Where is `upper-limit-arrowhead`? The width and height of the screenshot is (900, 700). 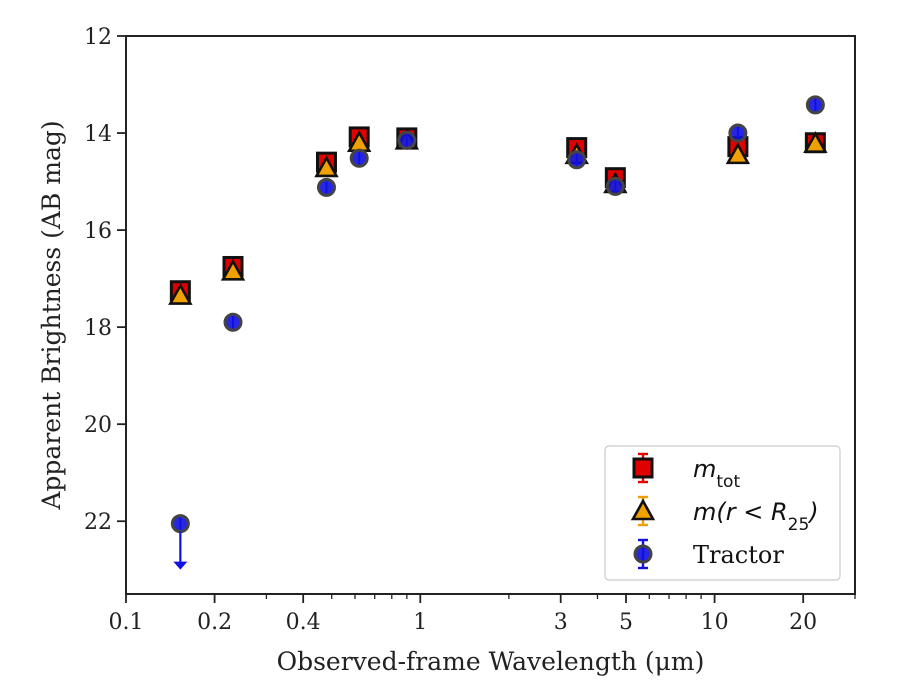 upper-limit-arrowhead is located at coordinates (180, 565).